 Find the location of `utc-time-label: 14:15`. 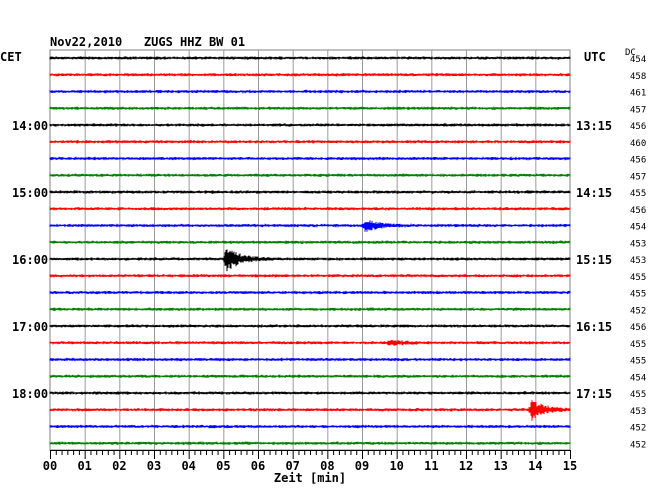

utc-time-label: 14:15 is located at coordinates (594, 193).